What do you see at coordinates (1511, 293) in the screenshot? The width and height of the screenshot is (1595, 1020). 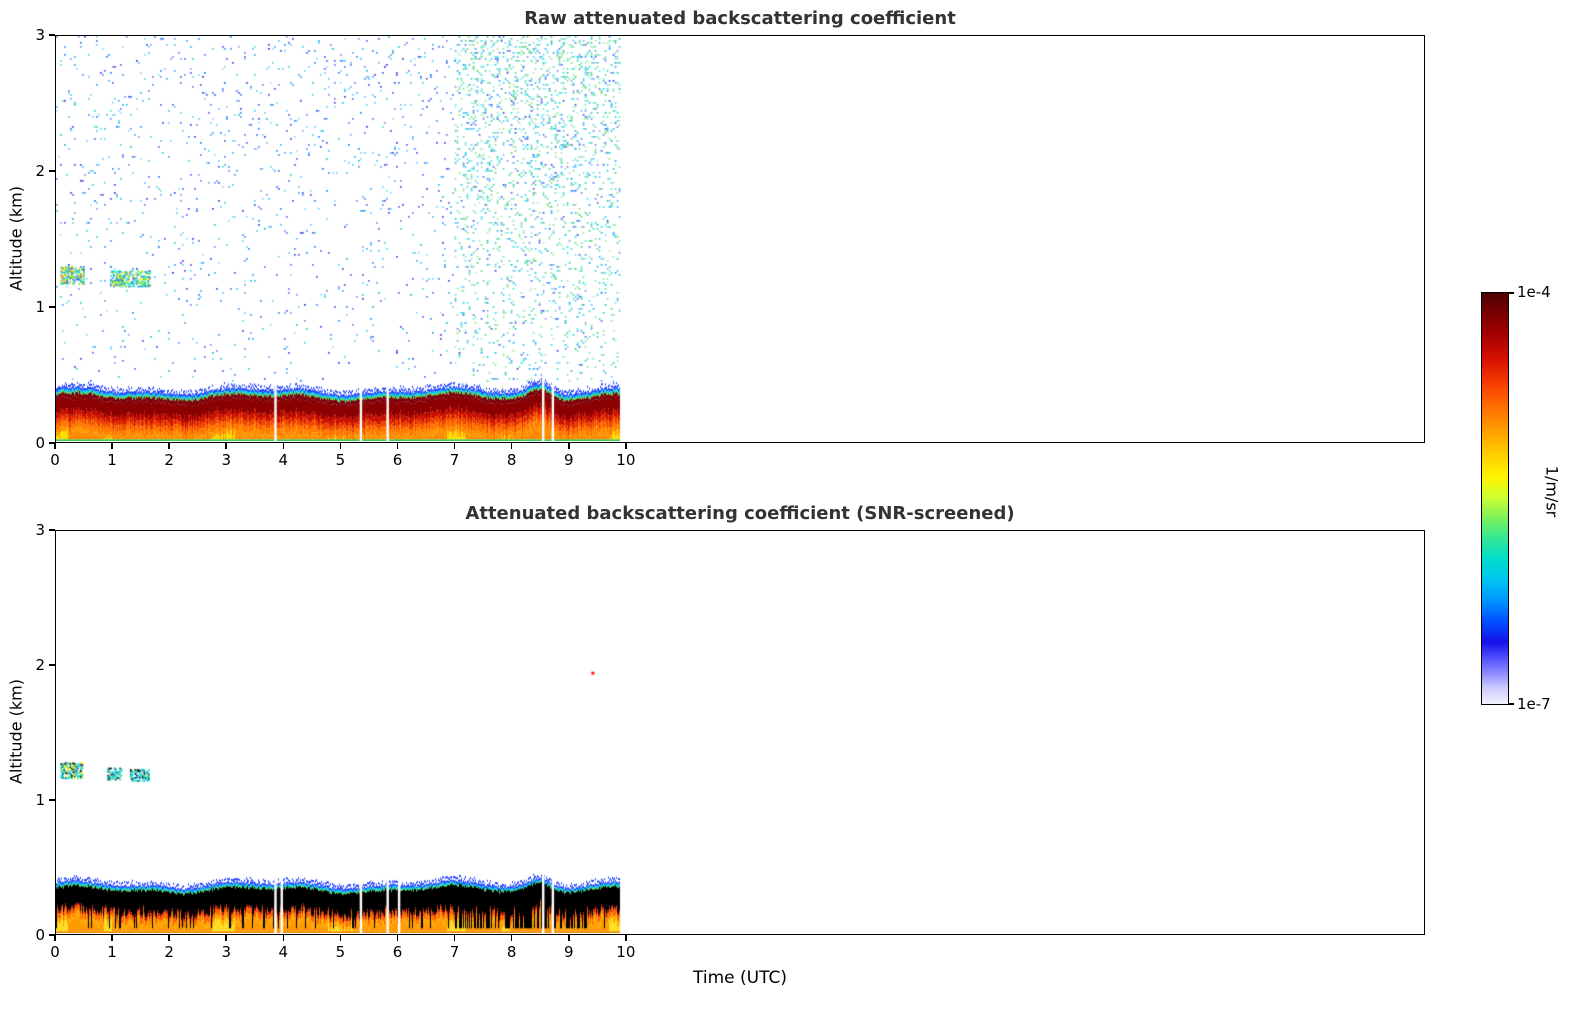 I see `colorbar-max-tick` at bounding box center [1511, 293].